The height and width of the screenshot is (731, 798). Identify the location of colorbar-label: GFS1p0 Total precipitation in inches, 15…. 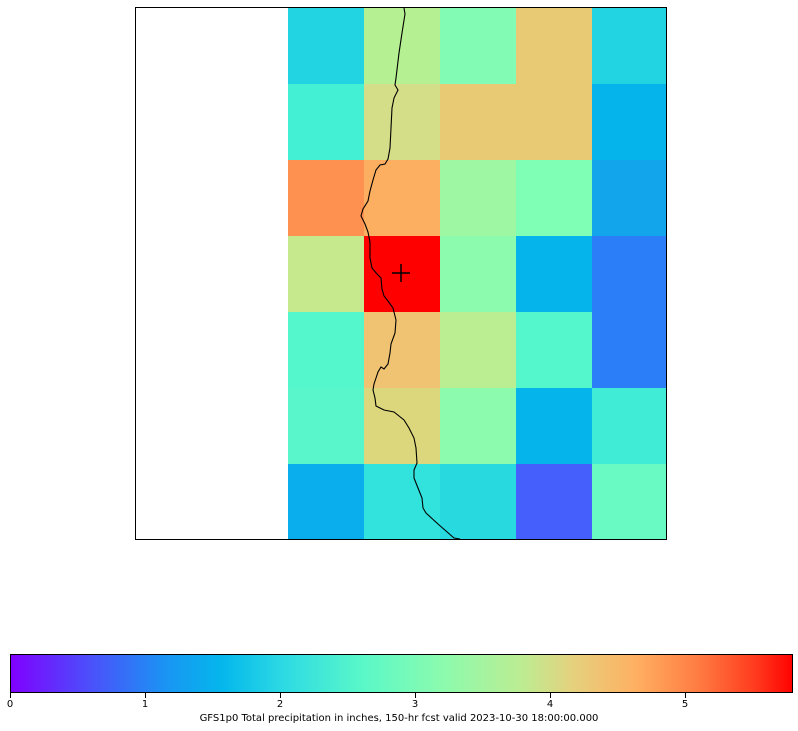
(399, 718).